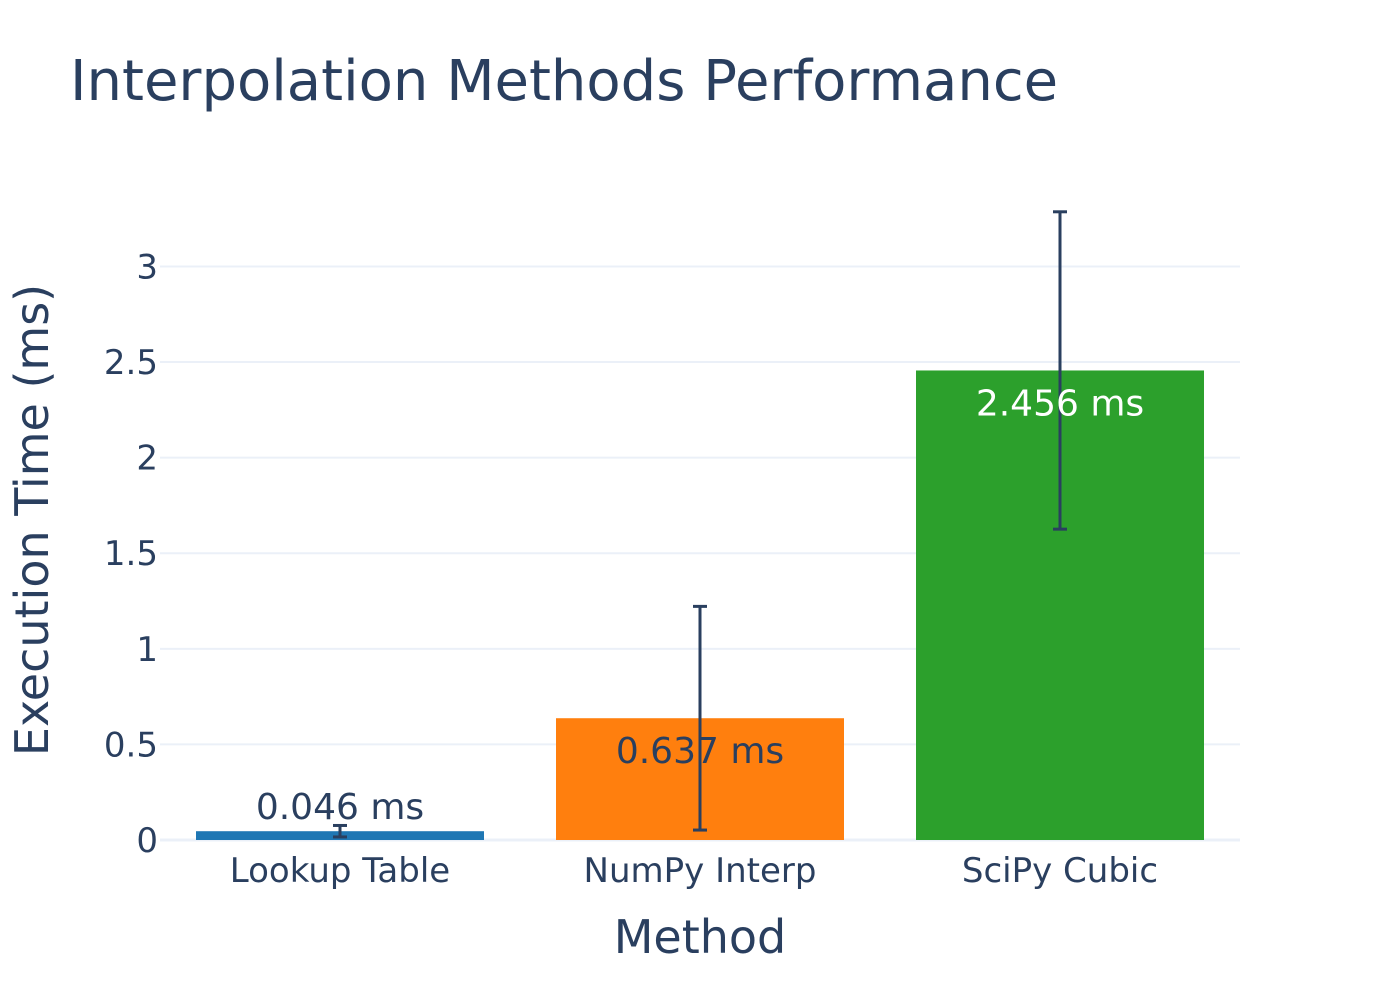  What do you see at coordinates (700, 751) in the screenshot?
I see `bar-value-label: 0.637 ms` at bounding box center [700, 751].